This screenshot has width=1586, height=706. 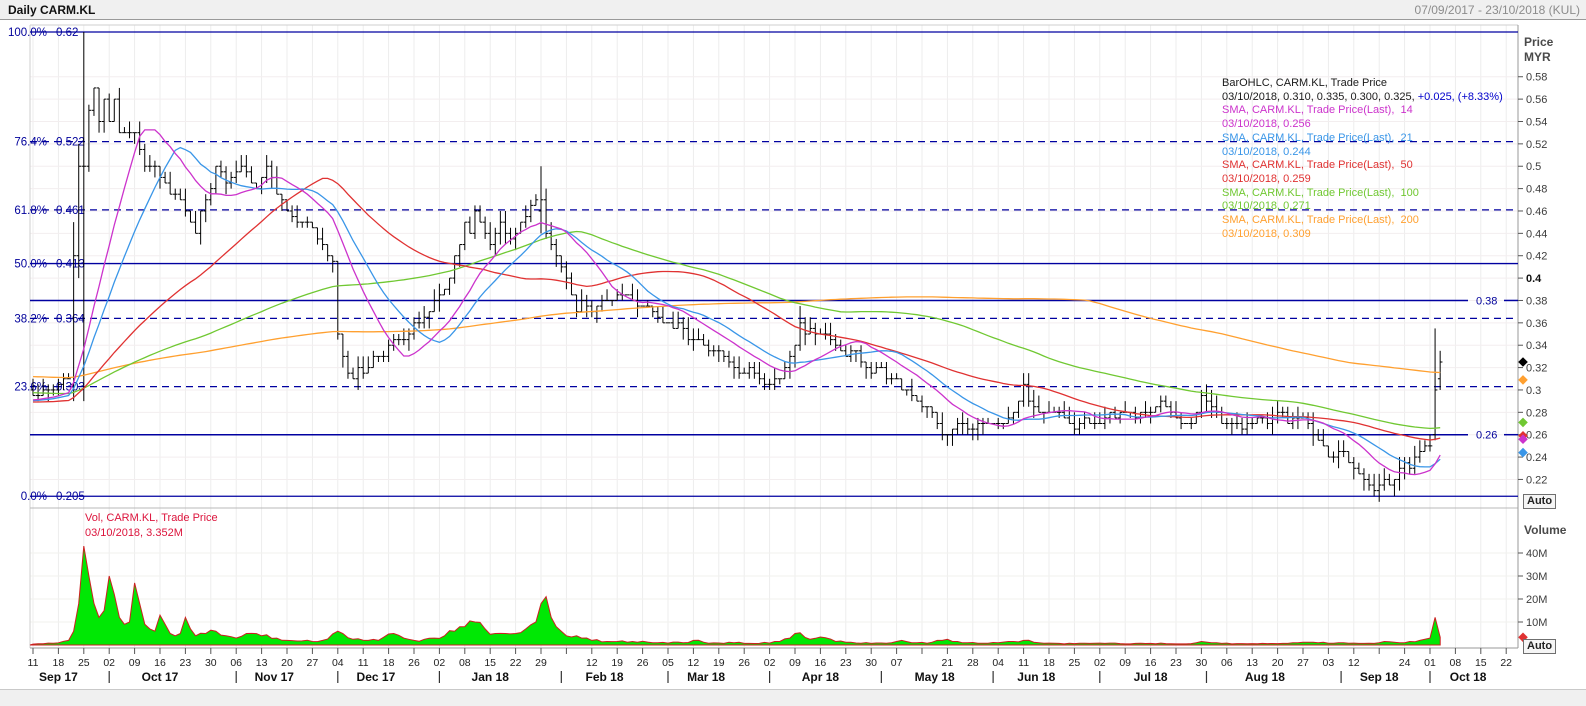 What do you see at coordinates (1266, 124) in the screenshot?
I see `price-legend-segment: 03/10/2018, 0.256` at bounding box center [1266, 124].